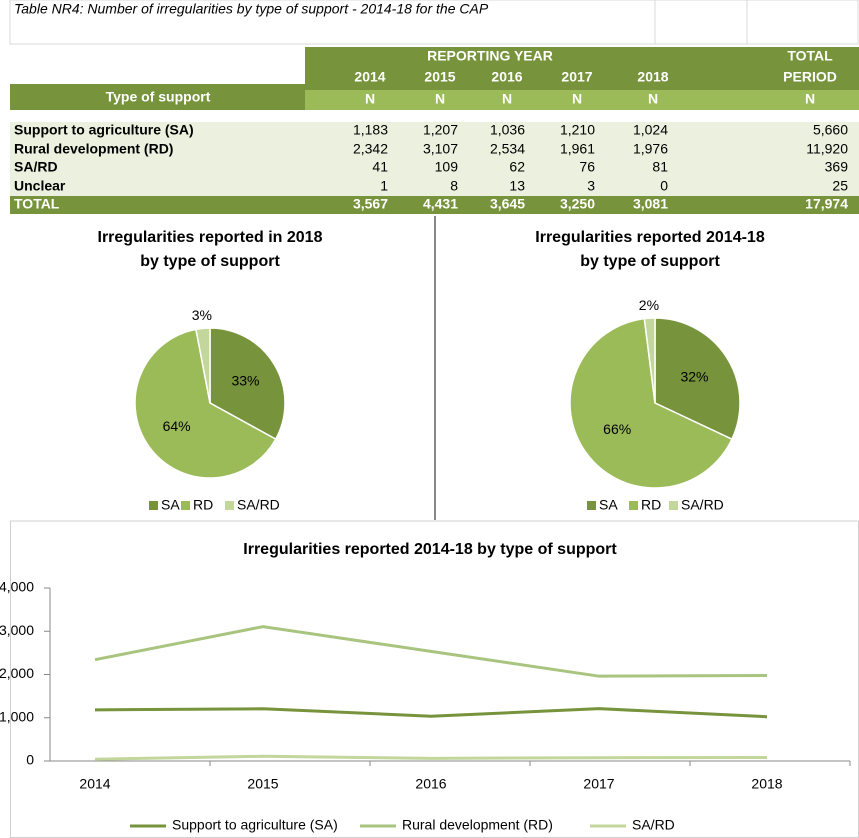 This screenshot has width=859, height=838. I want to click on cell: 0, so click(664, 186).